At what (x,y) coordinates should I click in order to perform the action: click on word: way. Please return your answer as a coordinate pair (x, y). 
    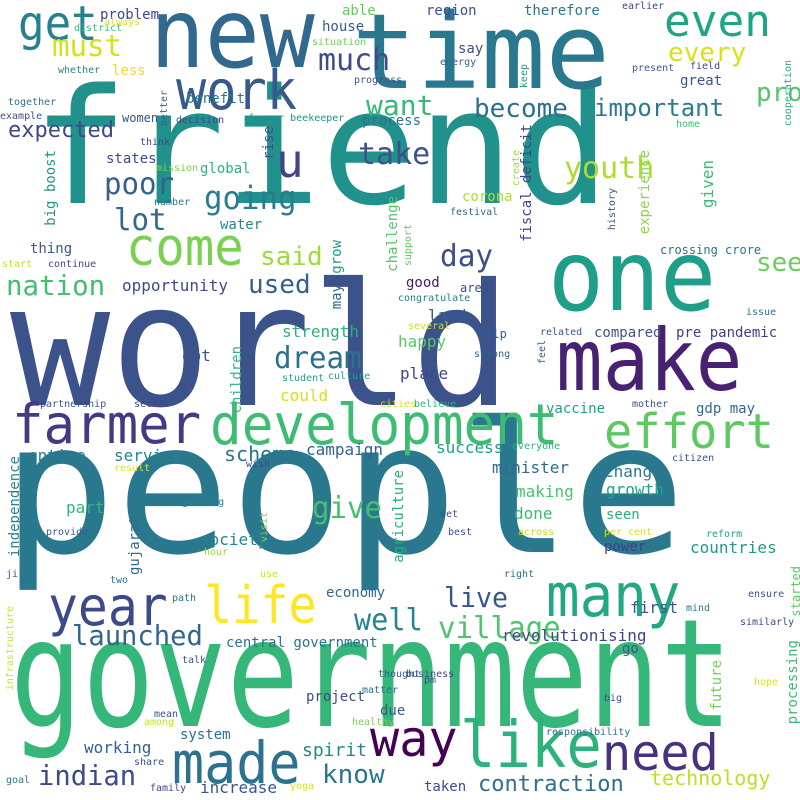
    Looking at the image, I should click on (414, 739).